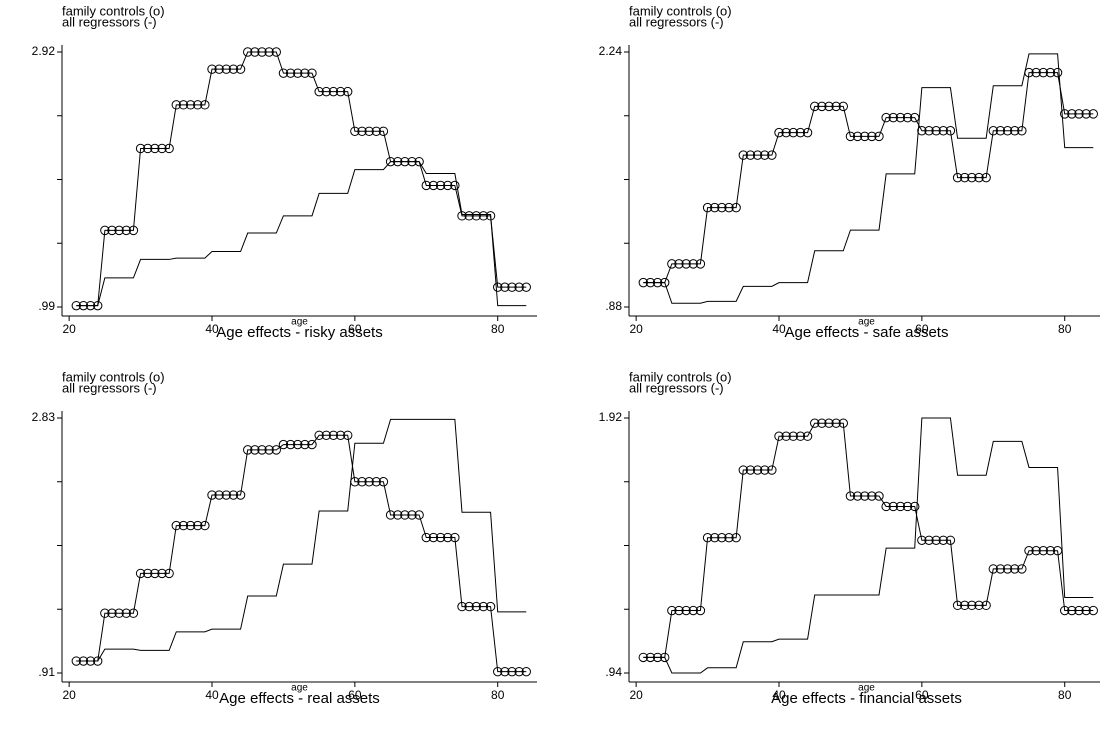 This screenshot has width=1100, height=736. I want to click on x-tick-label: 80, so click(1065, 329).